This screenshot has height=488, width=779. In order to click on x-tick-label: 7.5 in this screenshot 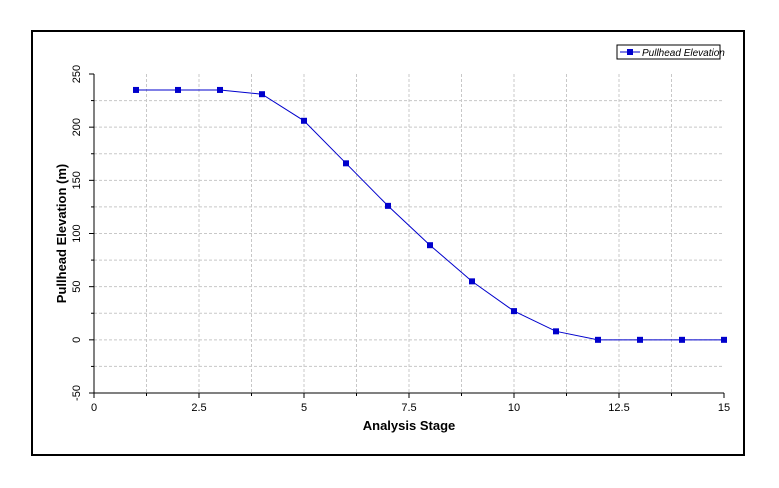, I will do `click(408, 408)`.